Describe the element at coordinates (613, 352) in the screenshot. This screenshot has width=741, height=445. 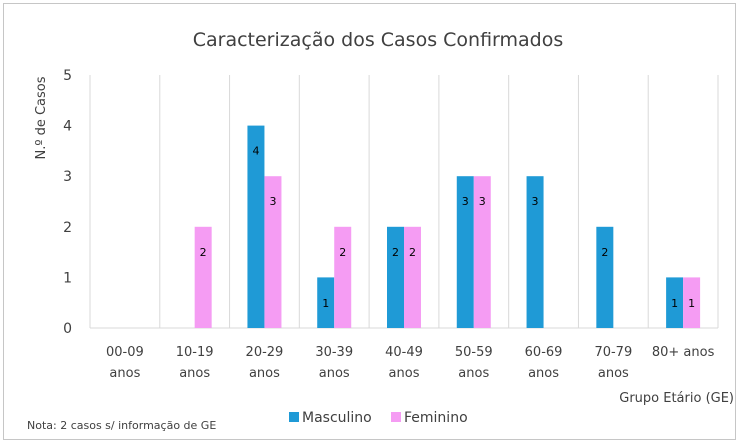
I see `x-tick-label: 70-79` at that location.